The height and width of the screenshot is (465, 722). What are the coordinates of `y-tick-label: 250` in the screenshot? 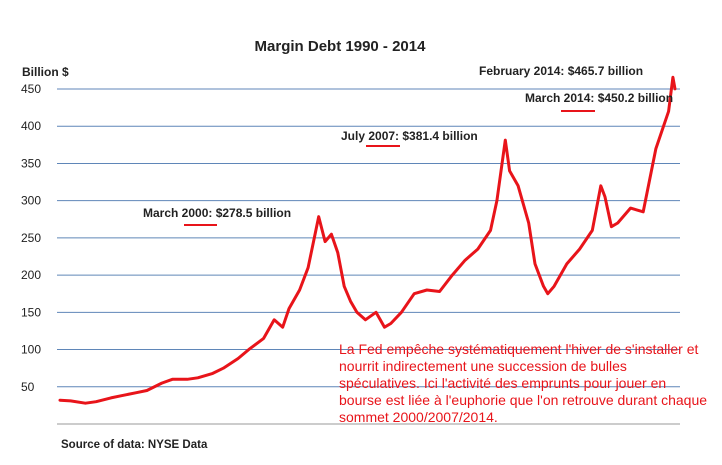 It's located at (31, 238).